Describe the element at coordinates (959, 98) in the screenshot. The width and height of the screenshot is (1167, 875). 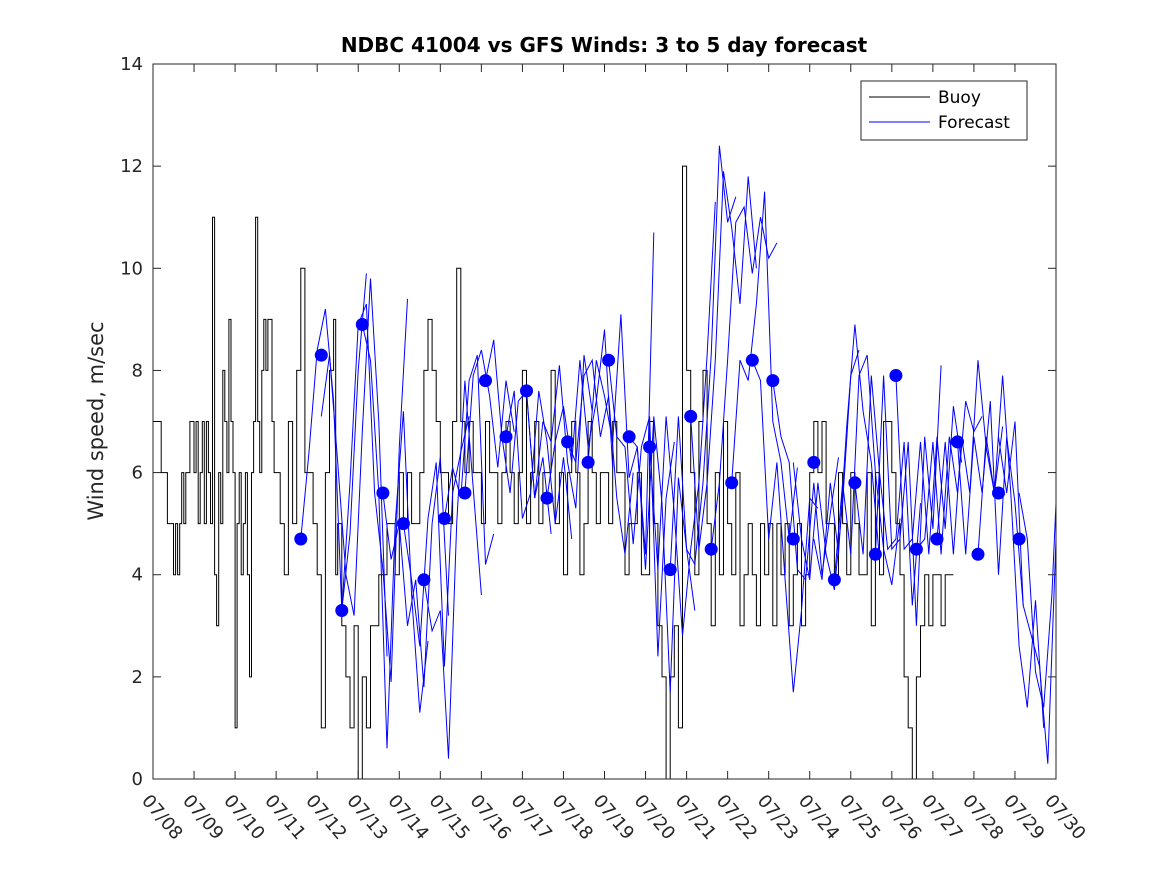
I see `legend-buoy-label: Buoy` at that location.